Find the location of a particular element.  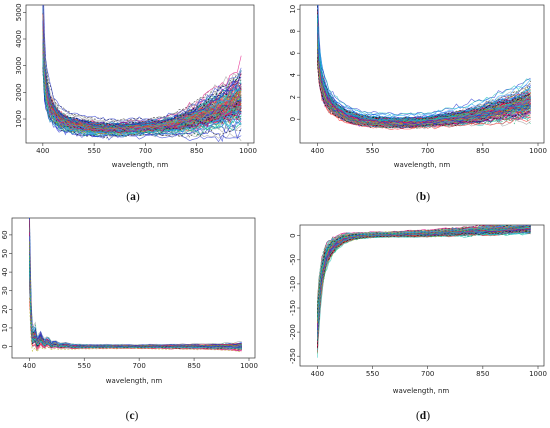

x-tick-label: 1000 is located at coordinates (248, 151).